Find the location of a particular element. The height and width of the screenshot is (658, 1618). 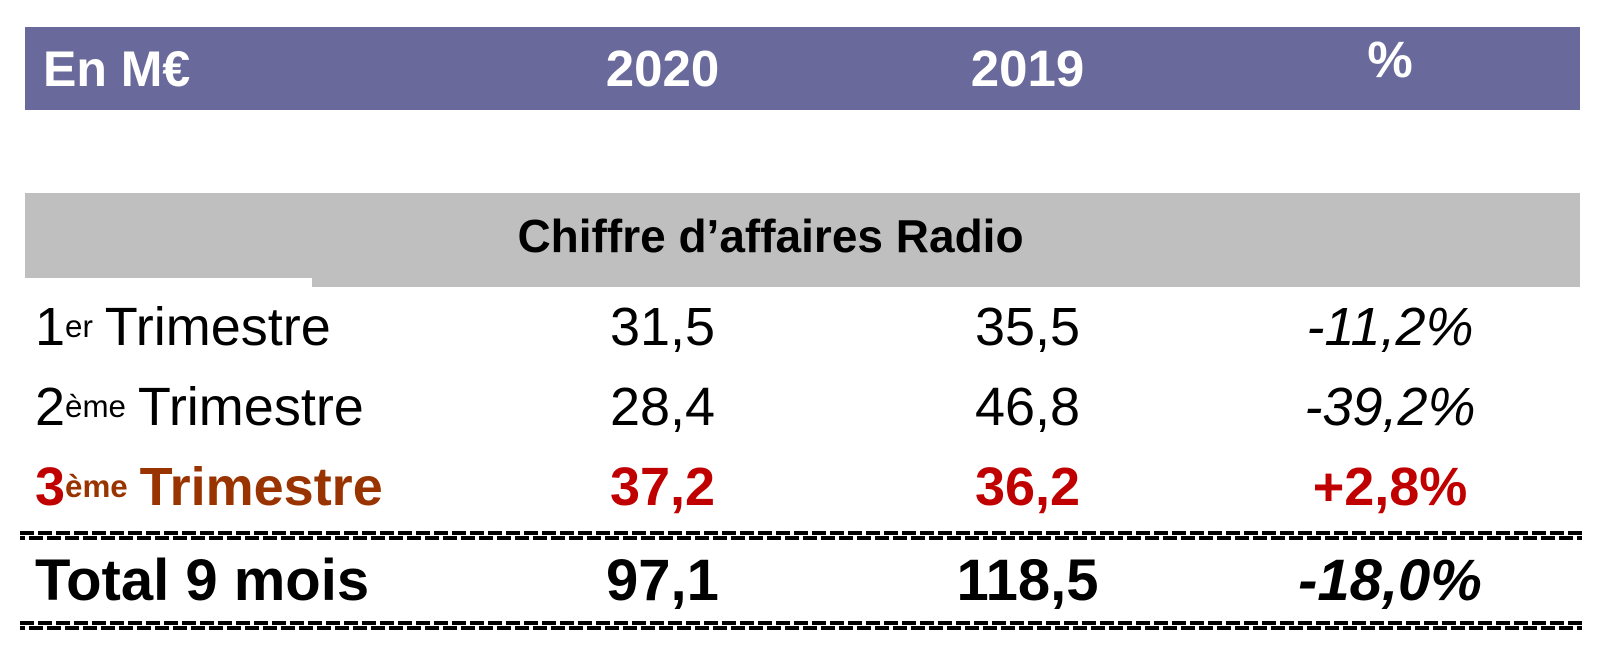

q1-value-2020: 31,5 is located at coordinates (662, 327).